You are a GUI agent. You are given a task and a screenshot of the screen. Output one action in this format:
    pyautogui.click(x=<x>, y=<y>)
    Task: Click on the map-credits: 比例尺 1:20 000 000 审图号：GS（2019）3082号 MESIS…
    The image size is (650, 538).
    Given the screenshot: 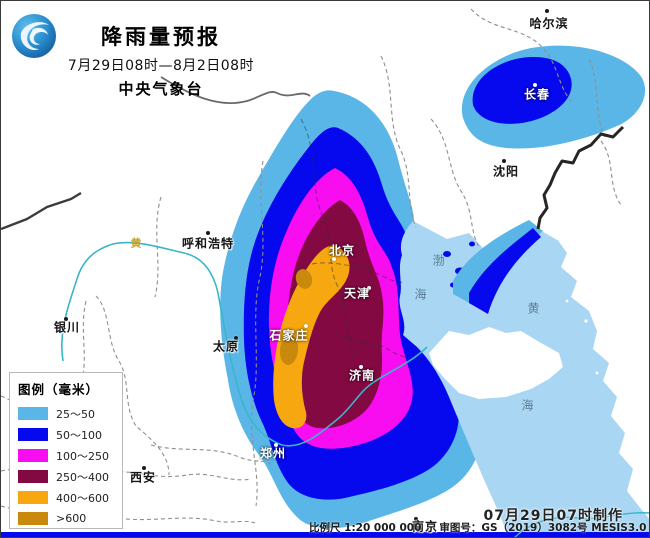 What is the action you would take?
    pyautogui.click(x=477, y=527)
    